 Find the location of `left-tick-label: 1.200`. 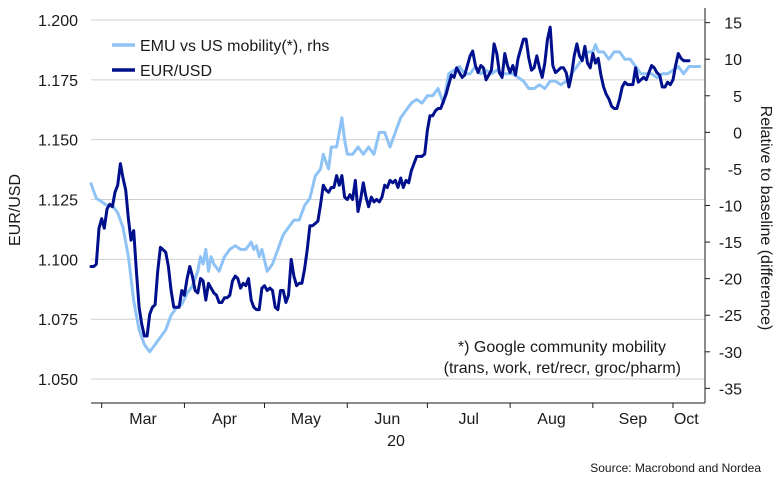

left-tick-label: 1.200 is located at coordinates (58, 21).